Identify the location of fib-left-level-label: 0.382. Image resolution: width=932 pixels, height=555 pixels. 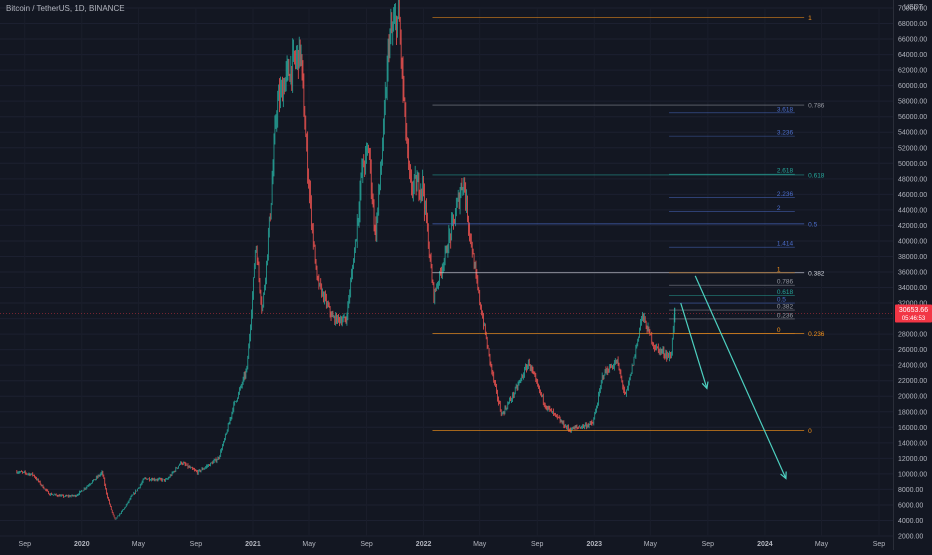
(816, 273).